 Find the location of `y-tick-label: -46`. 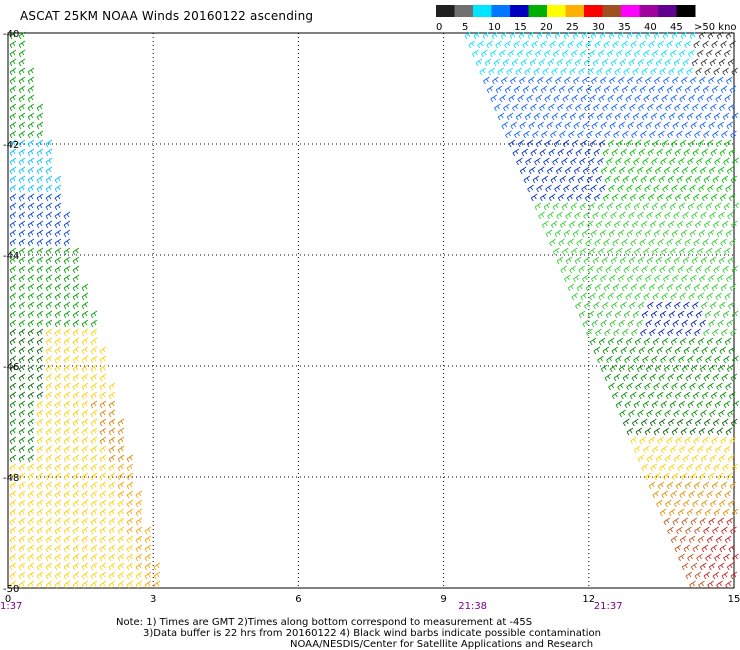

y-tick-label: -46 is located at coordinates (11, 367).